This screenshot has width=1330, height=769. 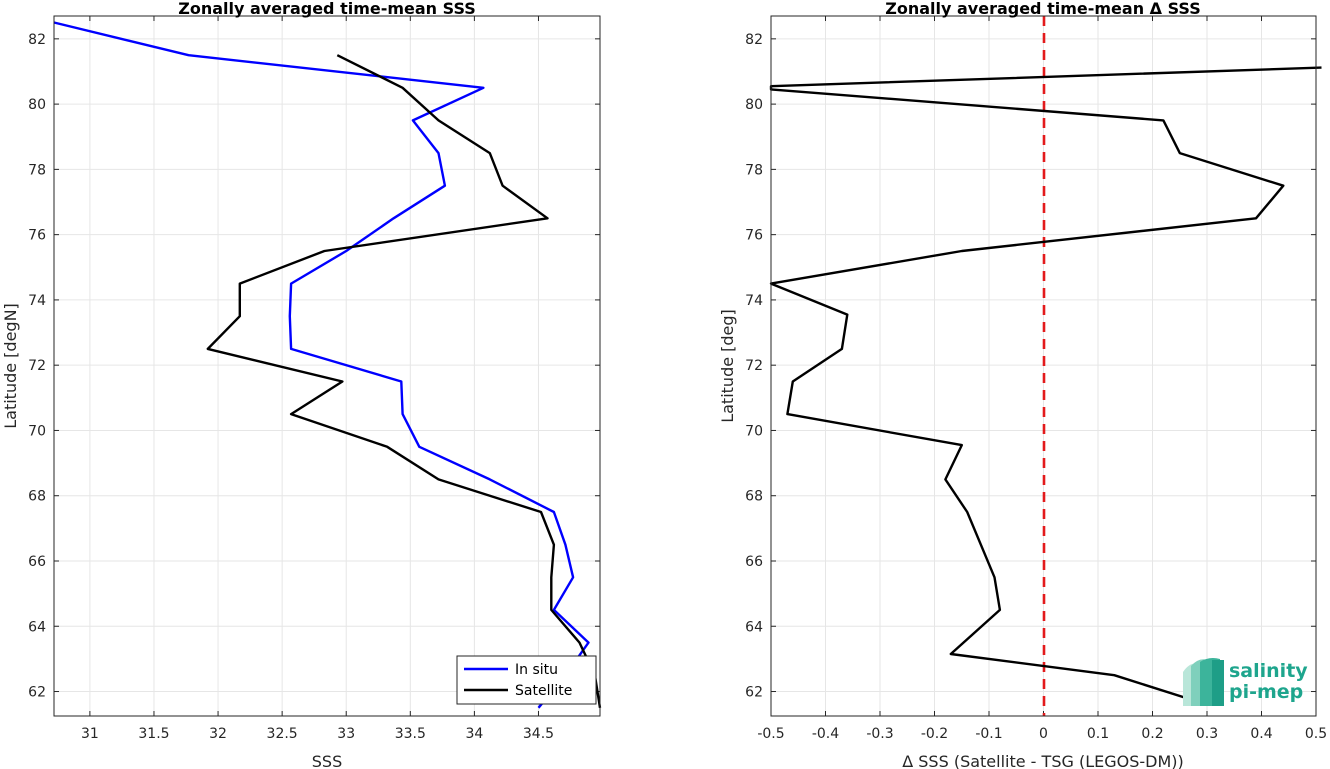 I want to click on y-axis-label-sss: Latitude [degN], so click(x=10, y=366).